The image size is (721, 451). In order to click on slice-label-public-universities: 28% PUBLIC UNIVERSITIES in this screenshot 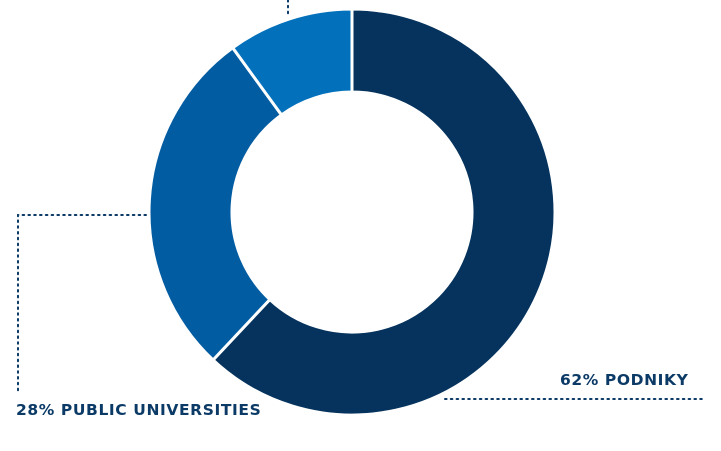, I will do `click(139, 410)`.